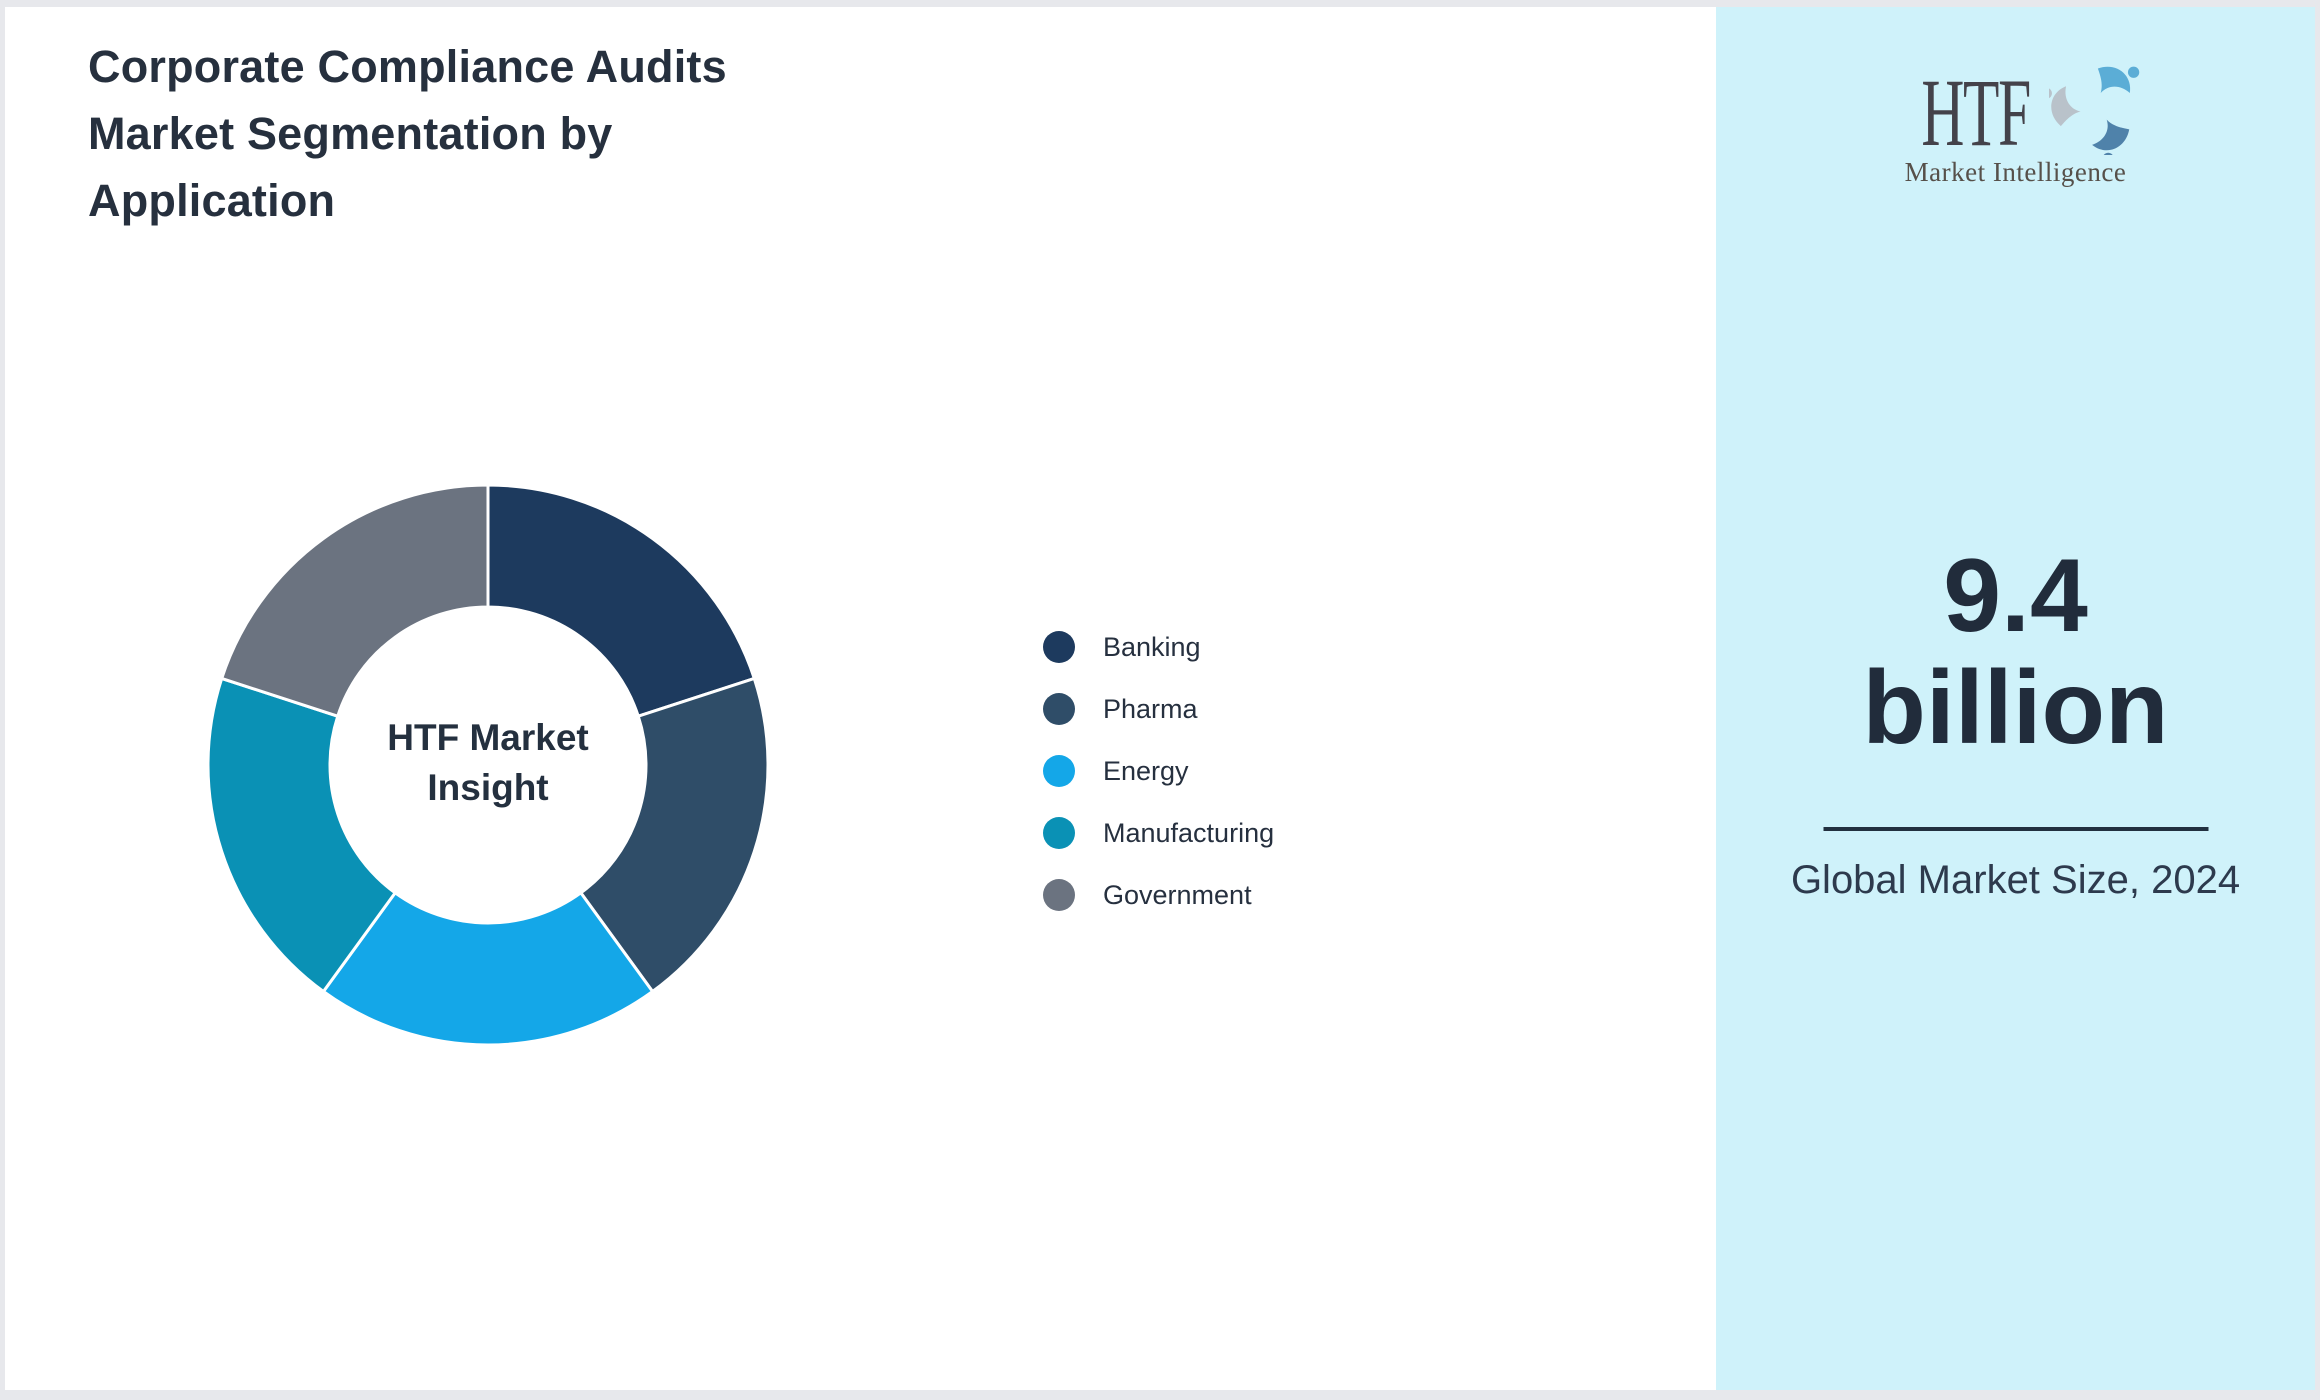 This screenshot has width=2320, height=1400. Describe the element at coordinates (354, 601) in the screenshot. I see `donut-slice-government` at that location.